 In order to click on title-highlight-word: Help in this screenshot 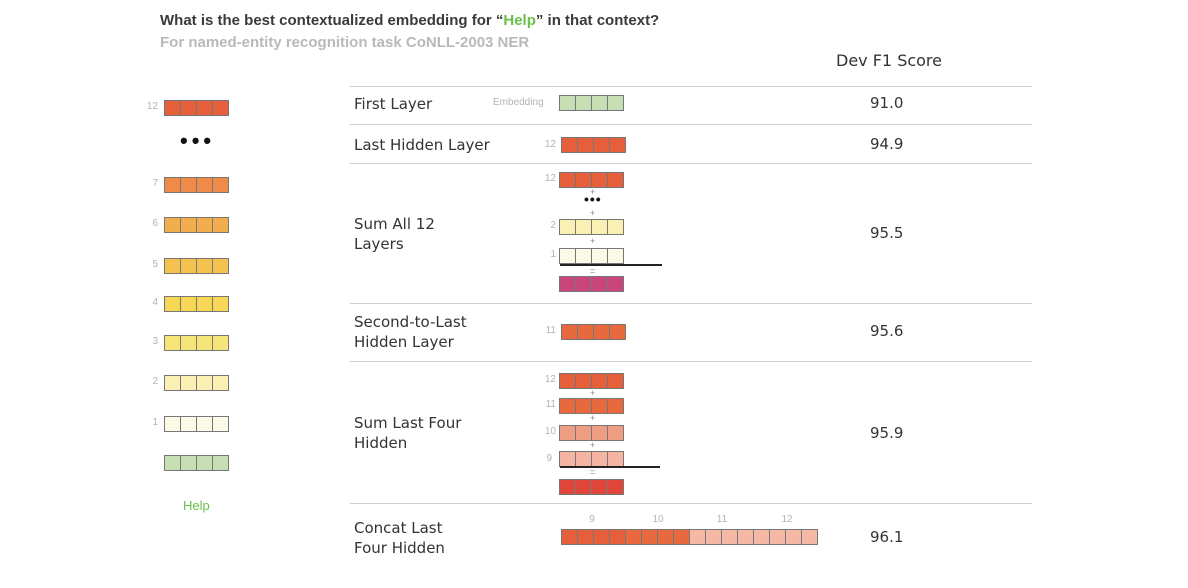, I will do `click(519, 20)`.